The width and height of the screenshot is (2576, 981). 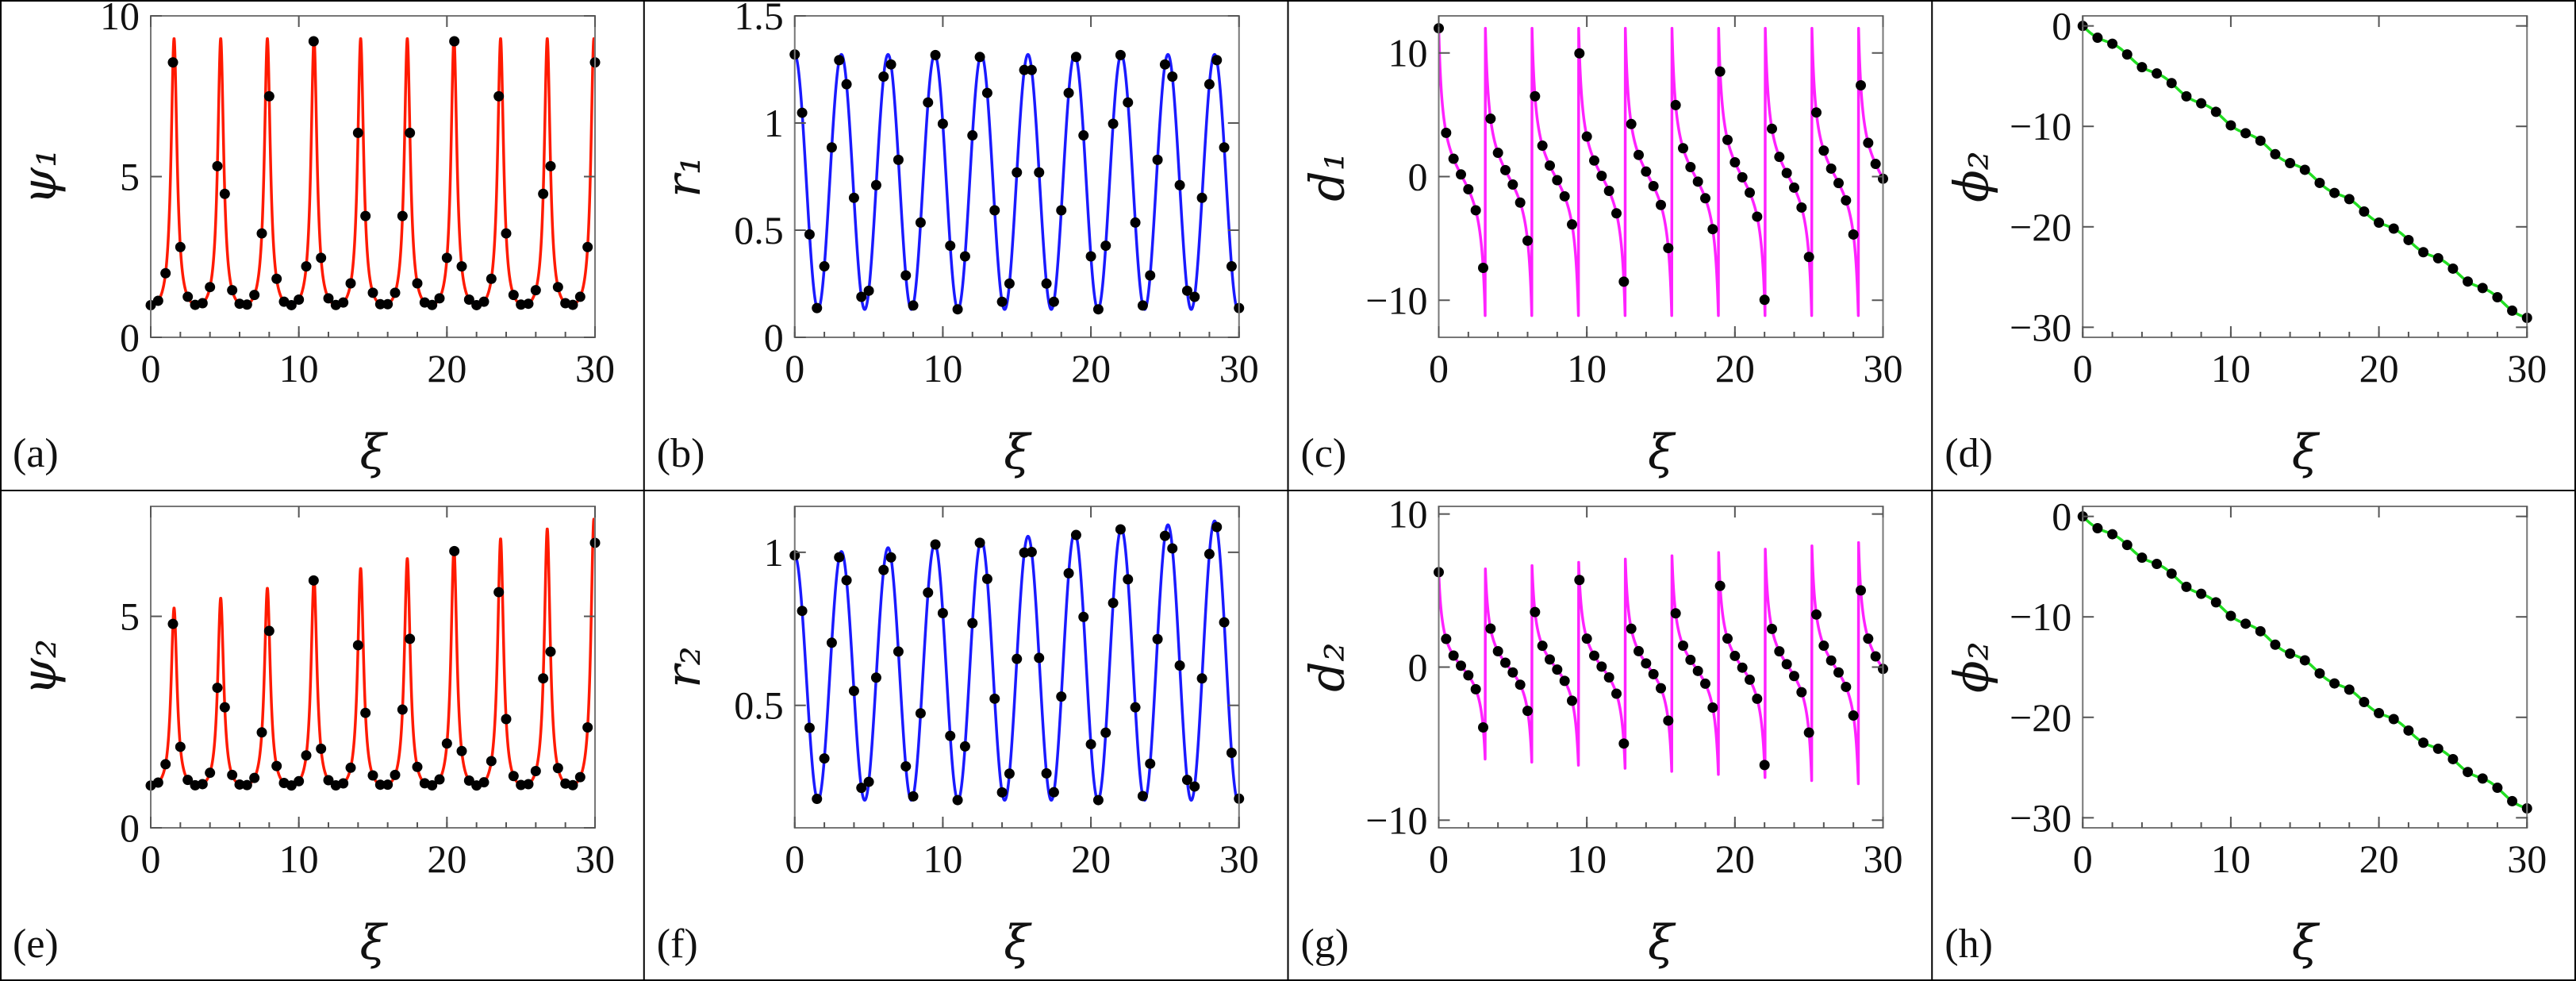 What do you see at coordinates (39, 667) in the screenshot?
I see `y-axis-label: ψ₂` at bounding box center [39, 667].